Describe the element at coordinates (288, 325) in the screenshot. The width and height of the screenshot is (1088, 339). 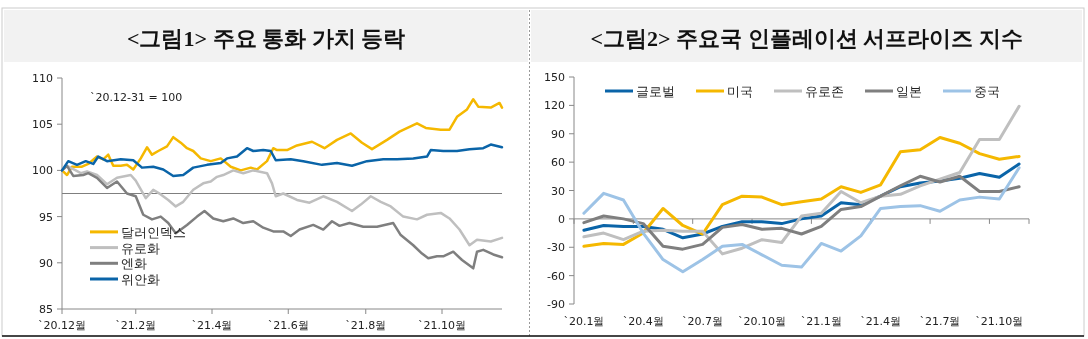
I see `x-tick-label: `21.6월` at that location.